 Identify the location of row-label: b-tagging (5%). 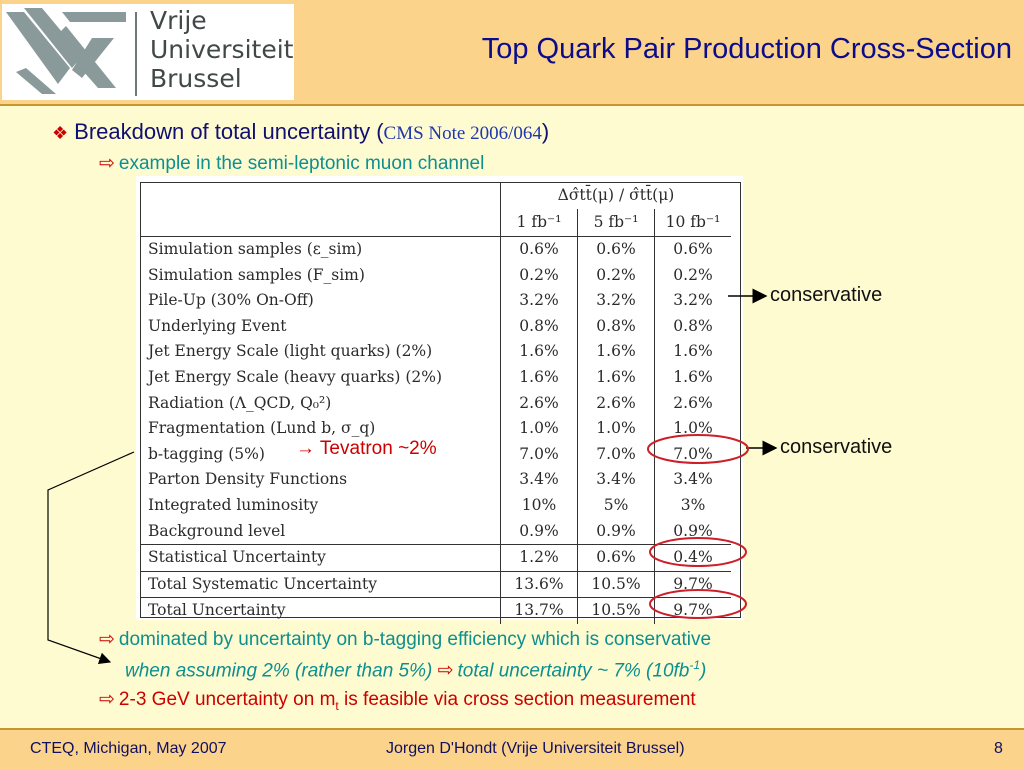
(320, 454).